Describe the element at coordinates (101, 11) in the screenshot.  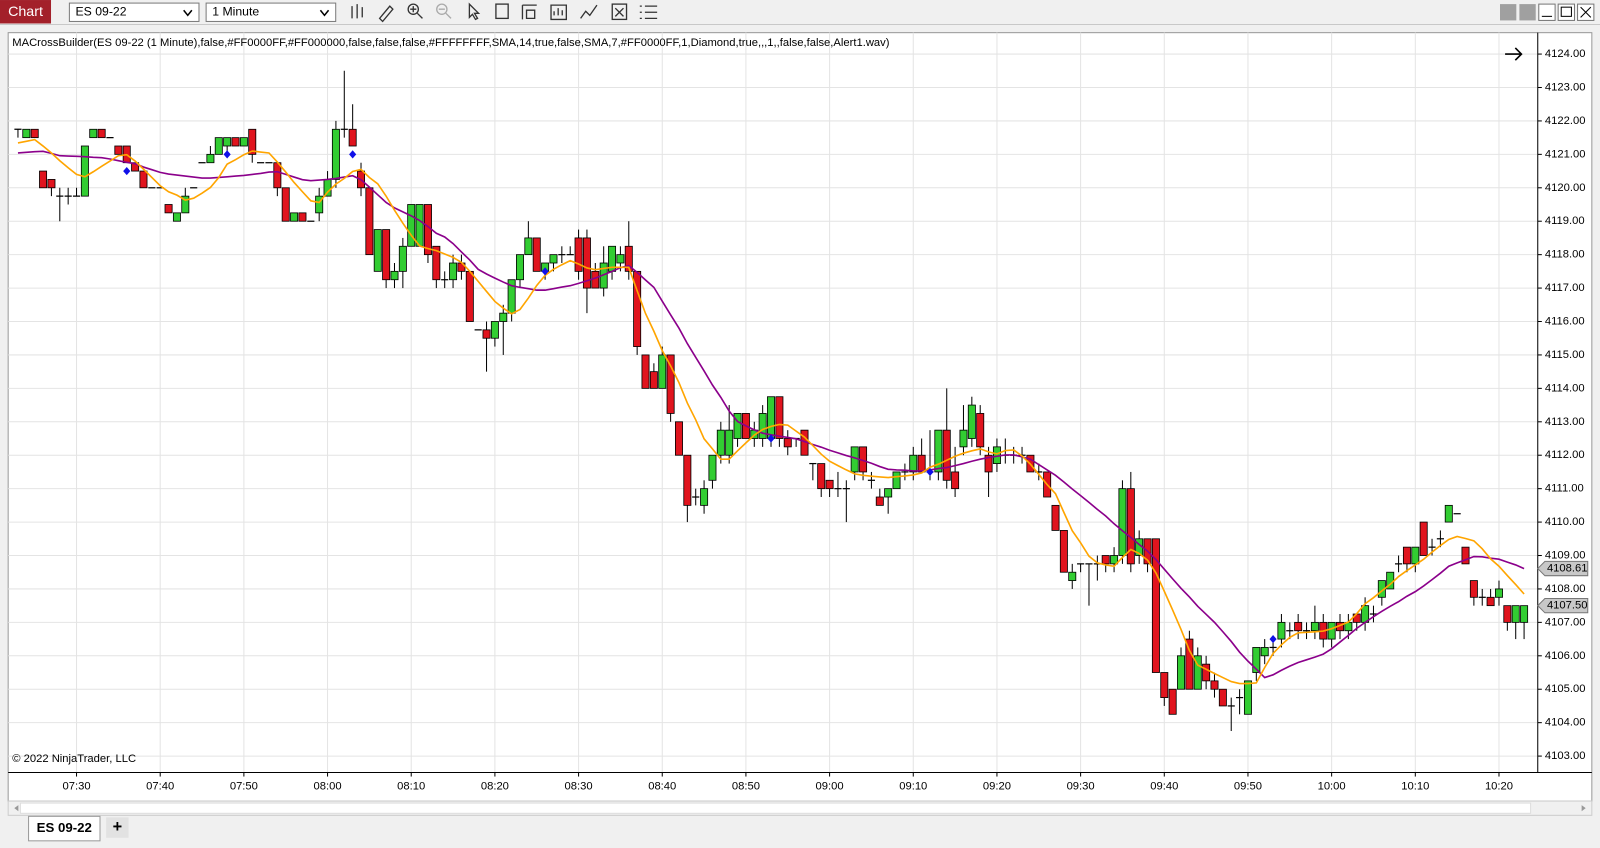
I see `instrument-label: ES 09-22` at that location.